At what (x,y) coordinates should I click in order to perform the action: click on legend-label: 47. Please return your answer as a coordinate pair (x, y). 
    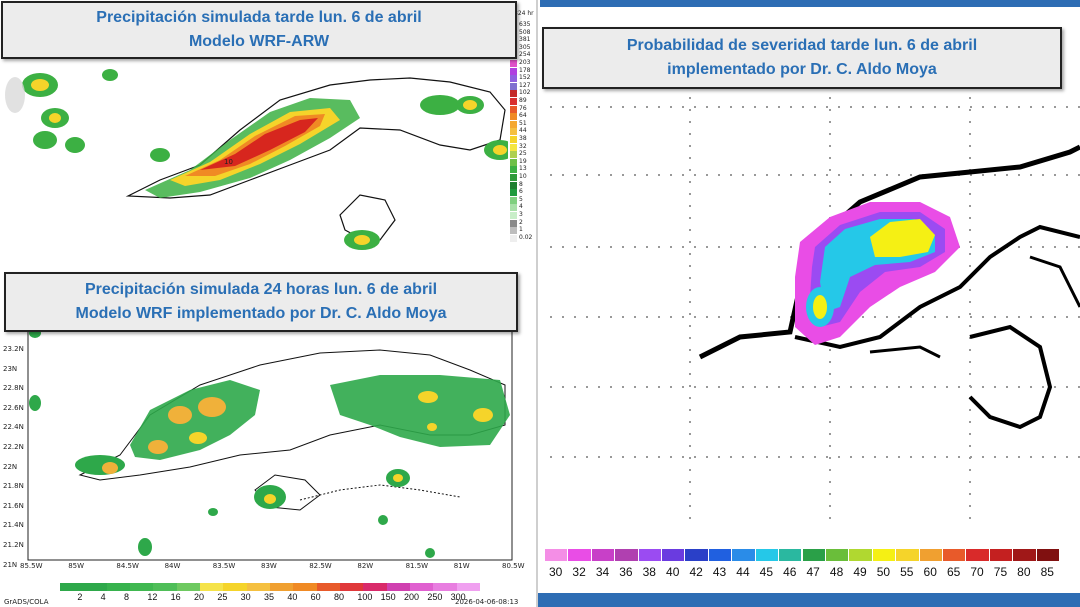
    Looking at the image, I should click on (813, 572).